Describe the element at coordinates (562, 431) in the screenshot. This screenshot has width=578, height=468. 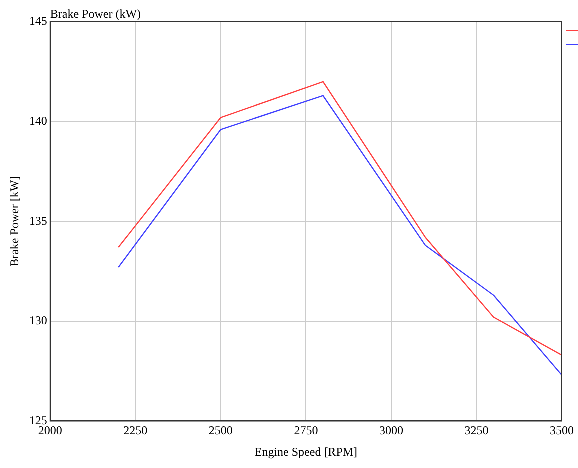
I see `x-tick-label: 3500` at that location.